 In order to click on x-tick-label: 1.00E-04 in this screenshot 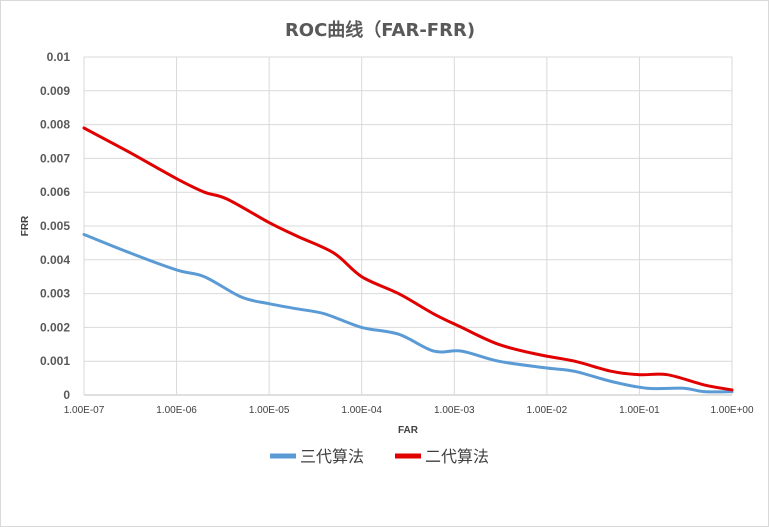, I will do `click(361, 410)`.